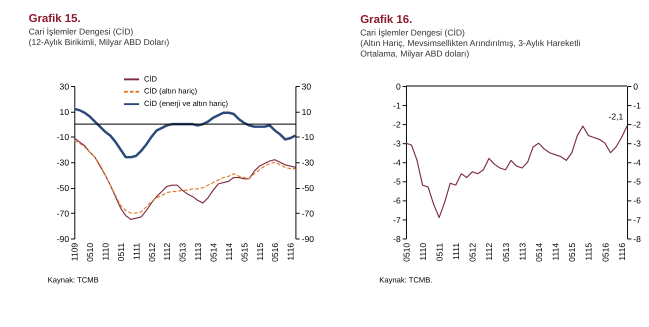 This screenshot has height=327, width=649. I want to click on y-tick-label: -4, so click(397, 163).